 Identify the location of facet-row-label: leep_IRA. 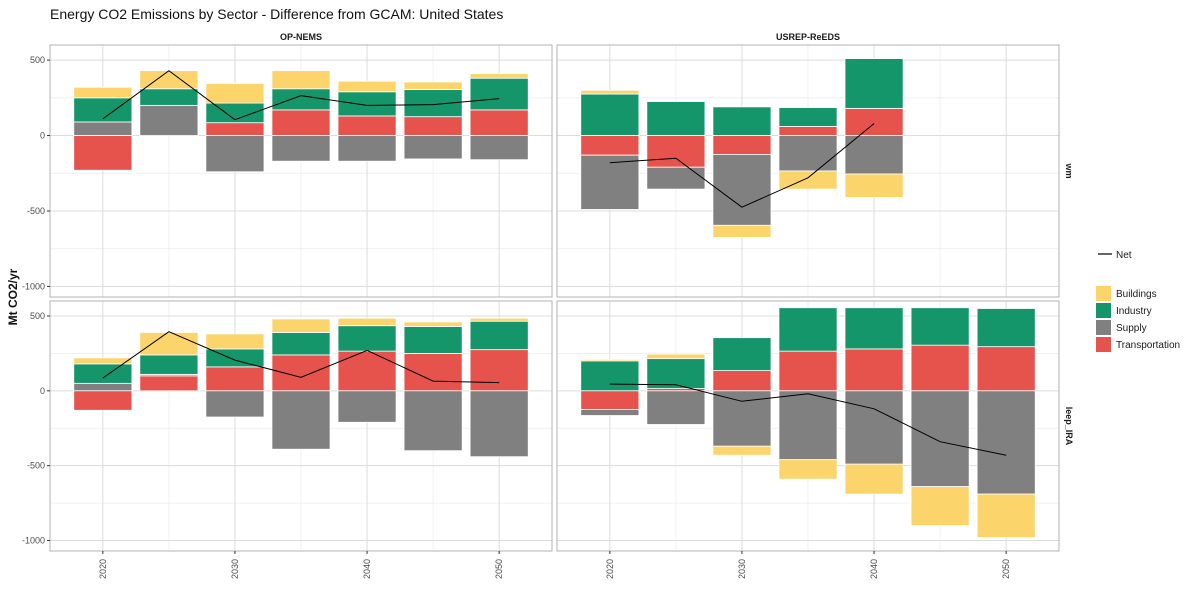
(1069, 426).